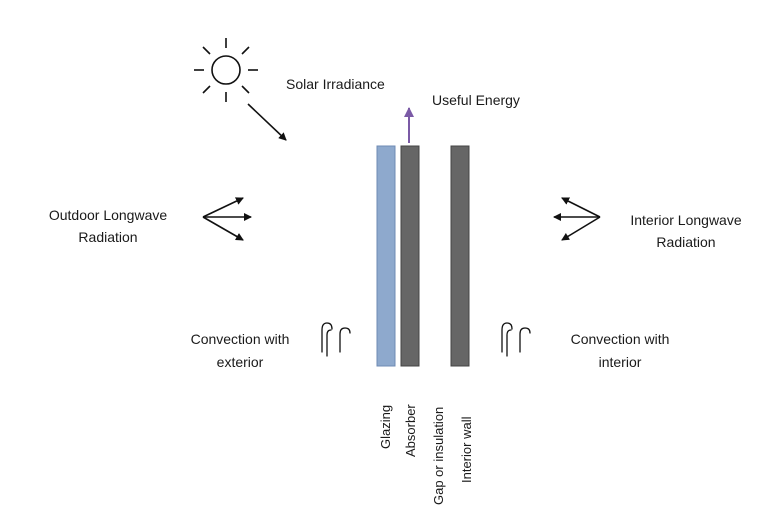 The image size is (783, 520). What do you see at coordinates (686, 220) in the screenshot?
I see `interior-longwave-label-line1: Interior Longwave` at bounding box center [686, 220].